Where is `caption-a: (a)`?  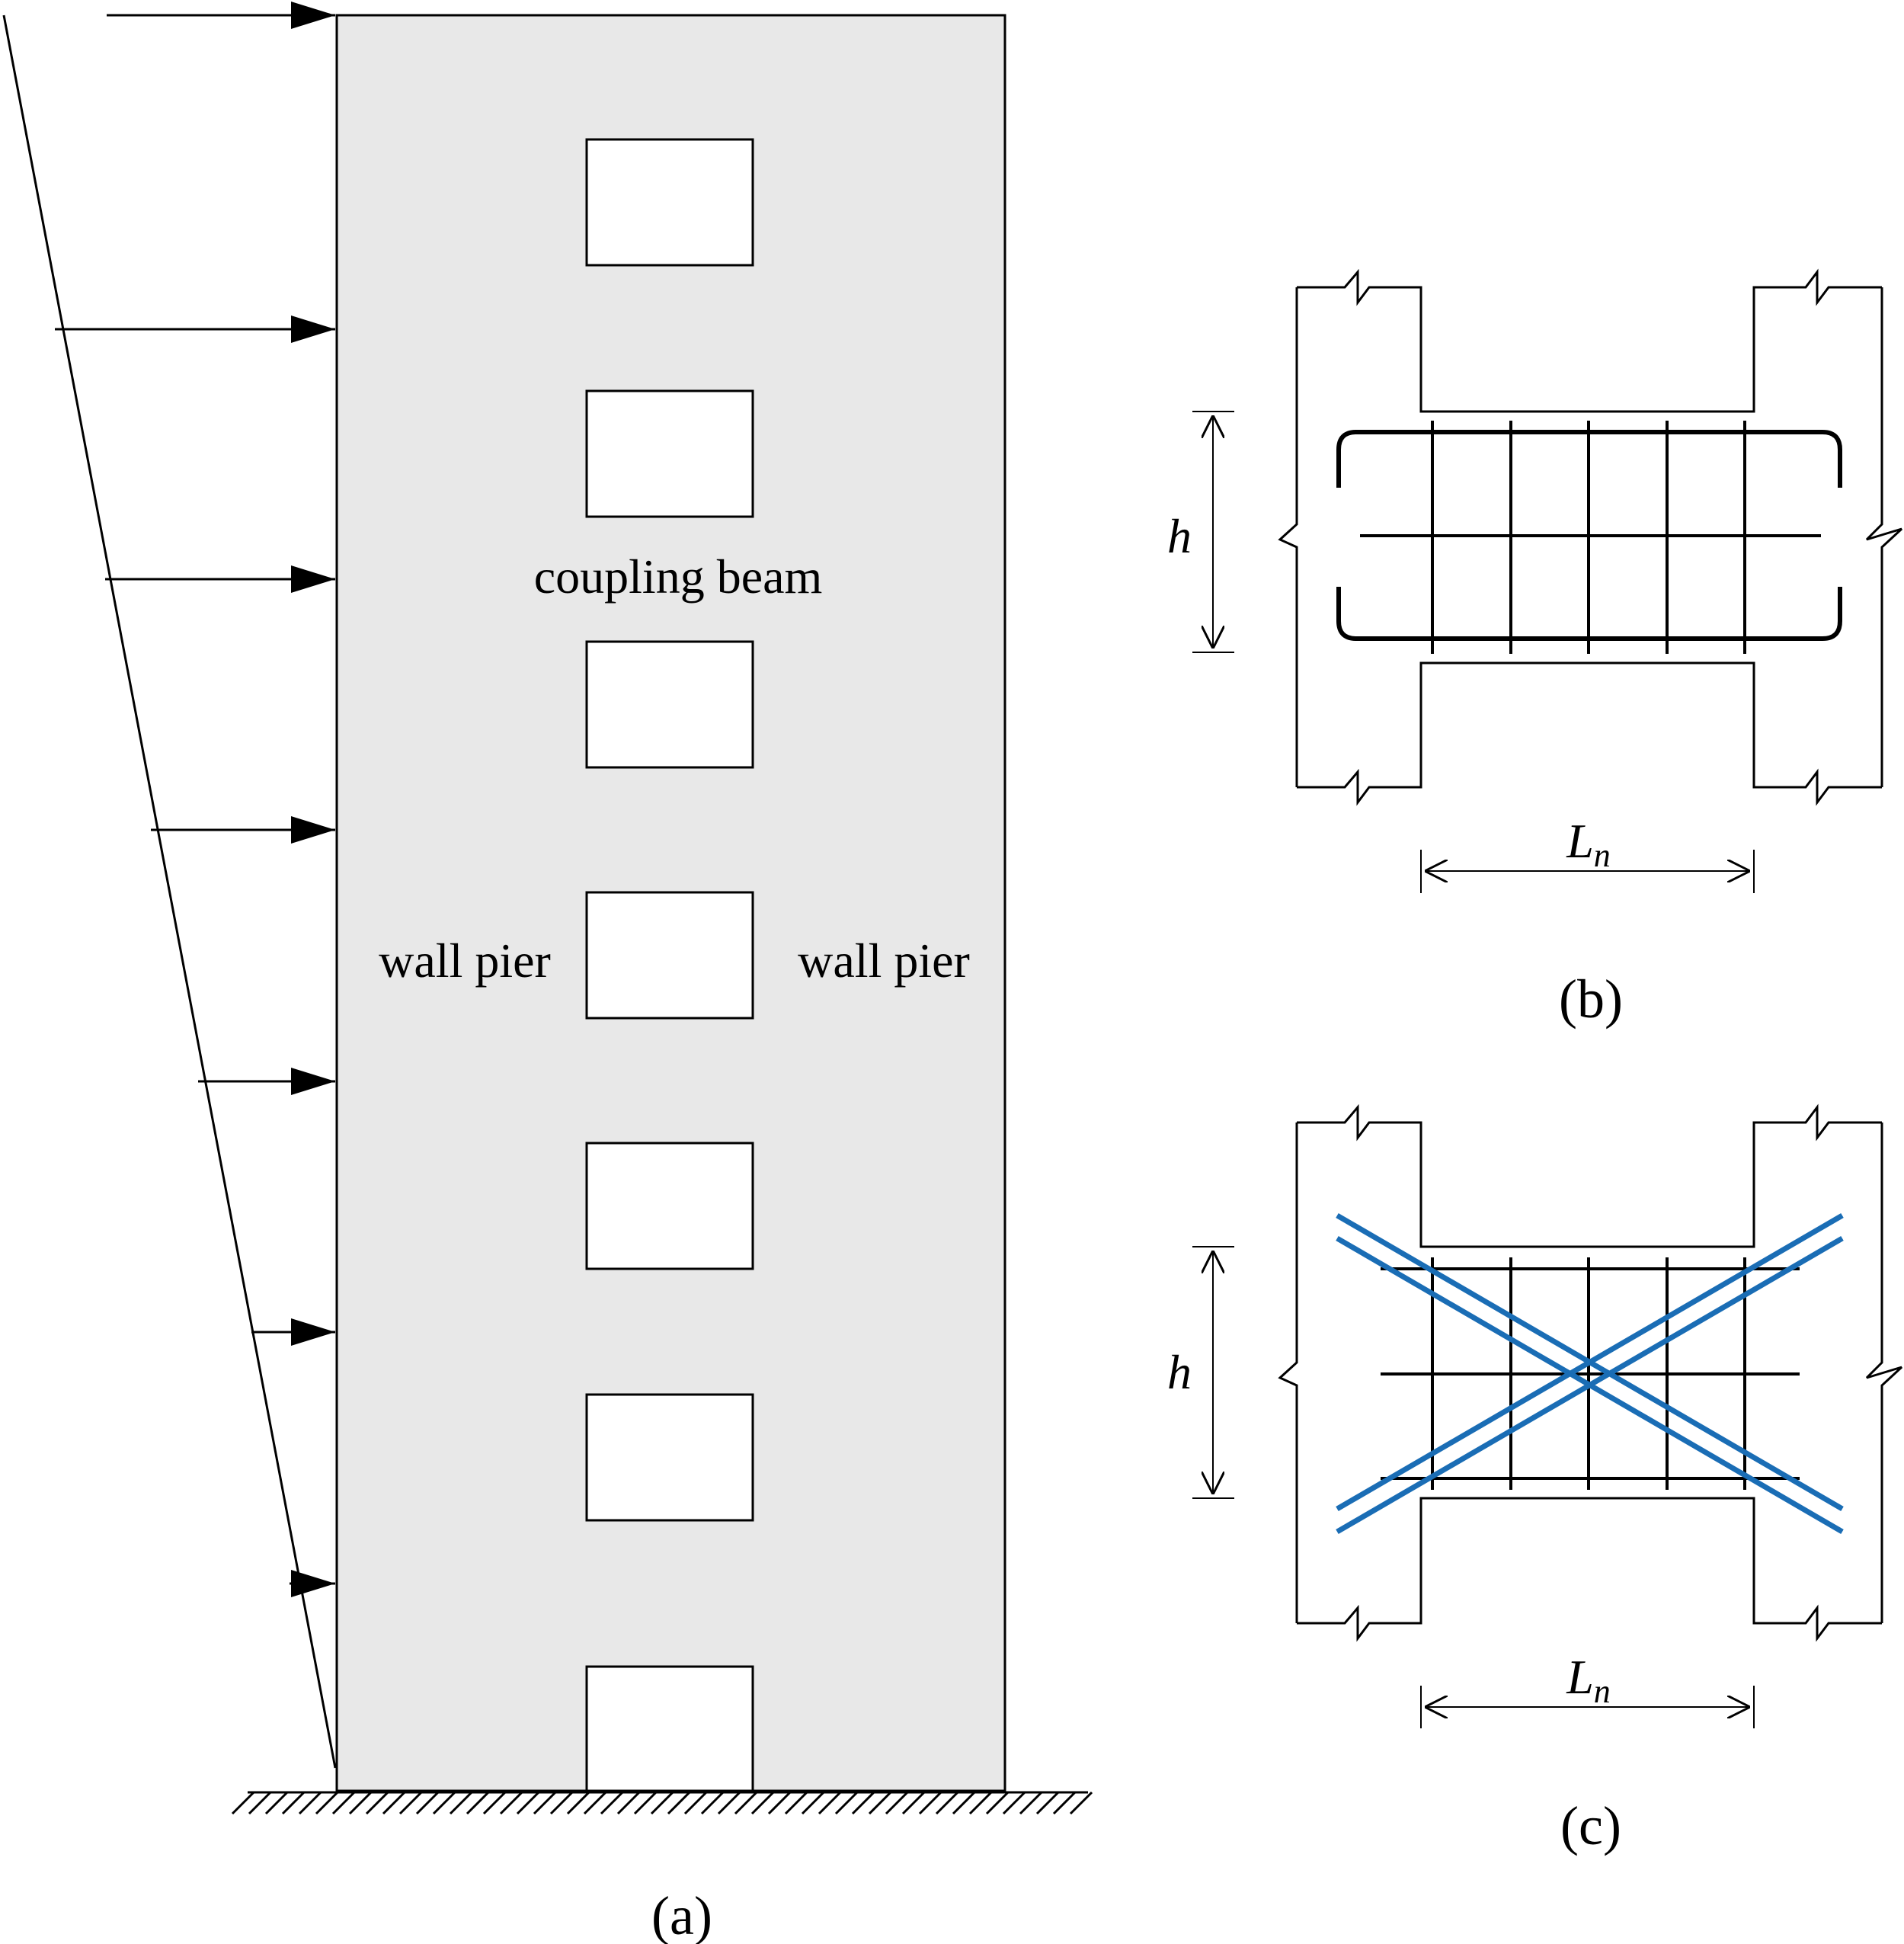
caption-a: (a) is located at coordinates (681, 1914).